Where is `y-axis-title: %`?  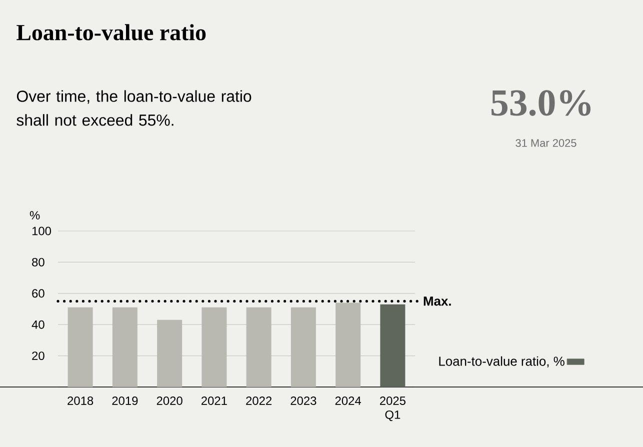
y-axis-title: % is located at coordinates (35, 215).